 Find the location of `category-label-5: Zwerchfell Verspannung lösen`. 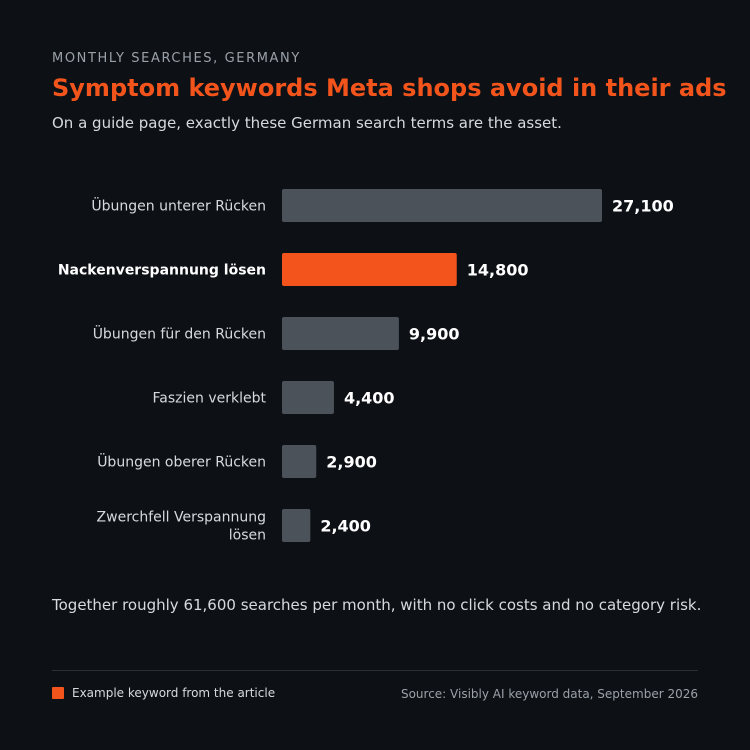

category-label-5: Zwerchfell Verspannung lösen is located at coordinates (181, 527).